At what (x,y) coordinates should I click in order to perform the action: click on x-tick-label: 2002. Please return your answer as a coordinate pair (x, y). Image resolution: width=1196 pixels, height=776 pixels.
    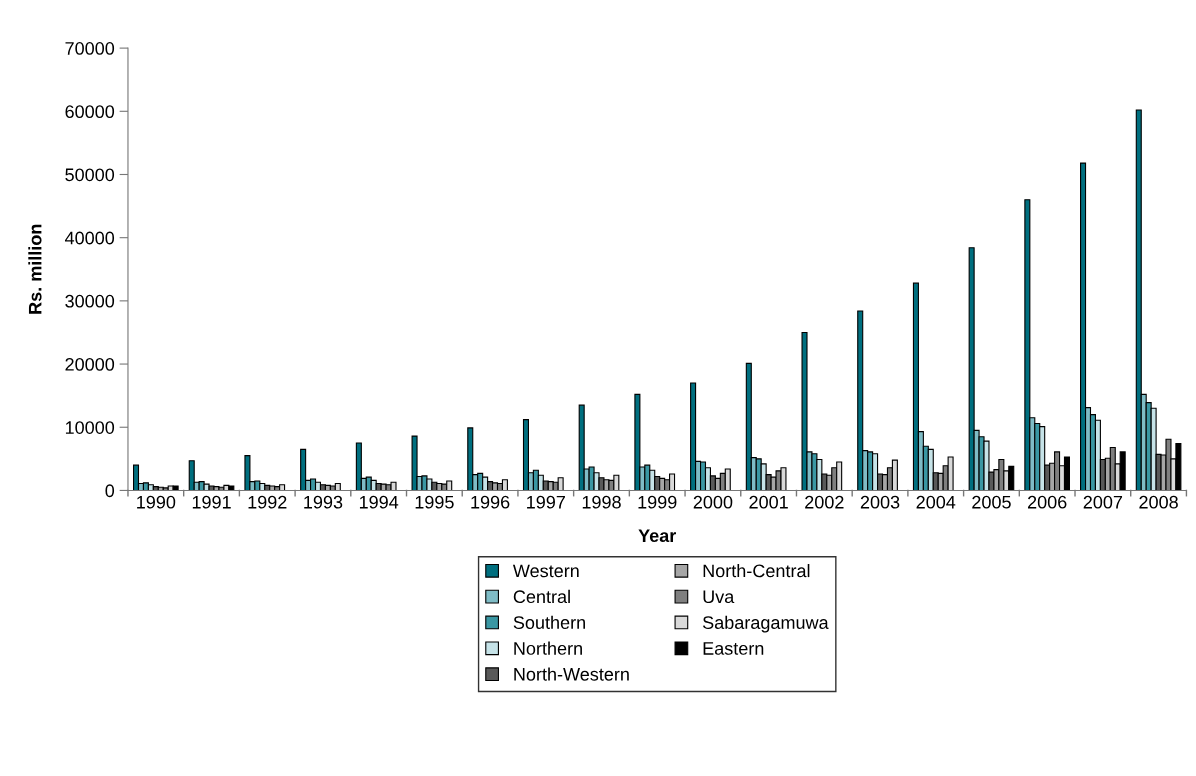
    Looking at the image, I should click on (824, 502).